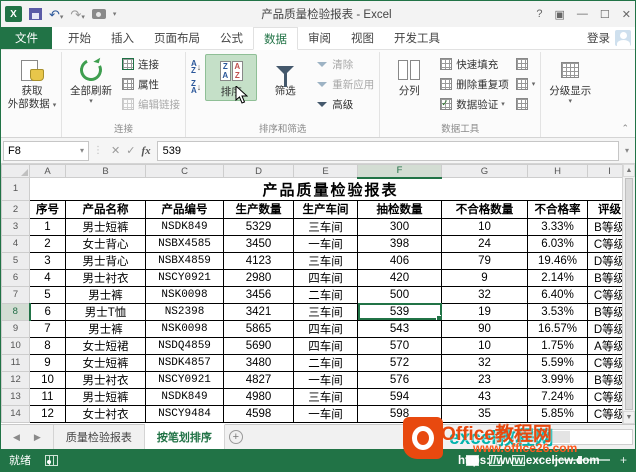 The image size is (636, 472). Describe the element at coordinates (184, 243) in the screenshot. I see `cell-C4: NSBX4585` at that location.